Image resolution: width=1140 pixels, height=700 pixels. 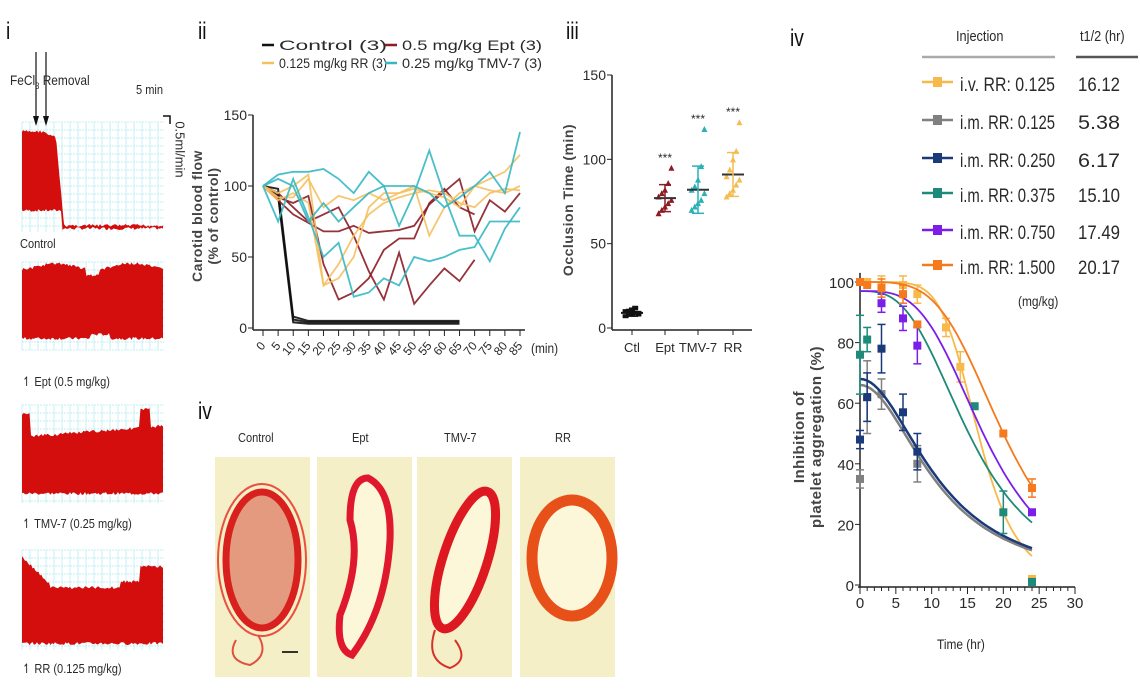 I want to click on legend-header-injection: Injection, so click(x=980, y=36).